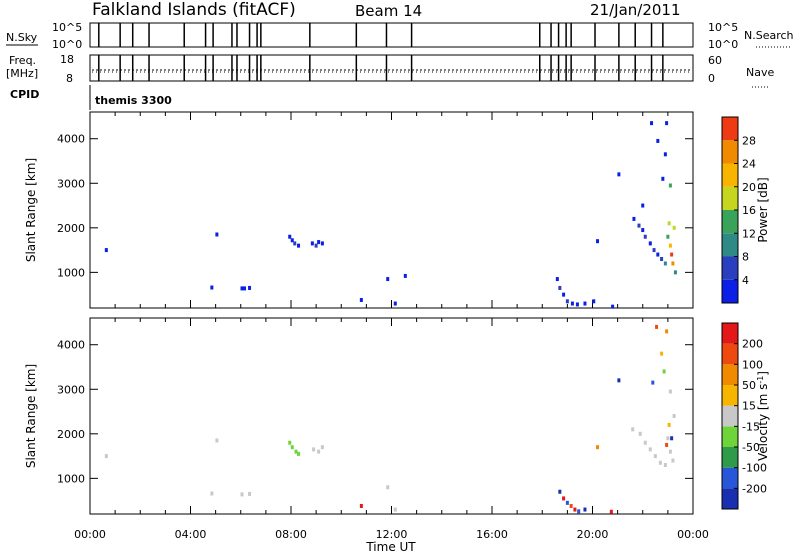 The image size is (800, 554). Describe the element at coordinates (31, 210) in the screenshot. I see `power-y-axis-label: Slant Range [km]` at that location.